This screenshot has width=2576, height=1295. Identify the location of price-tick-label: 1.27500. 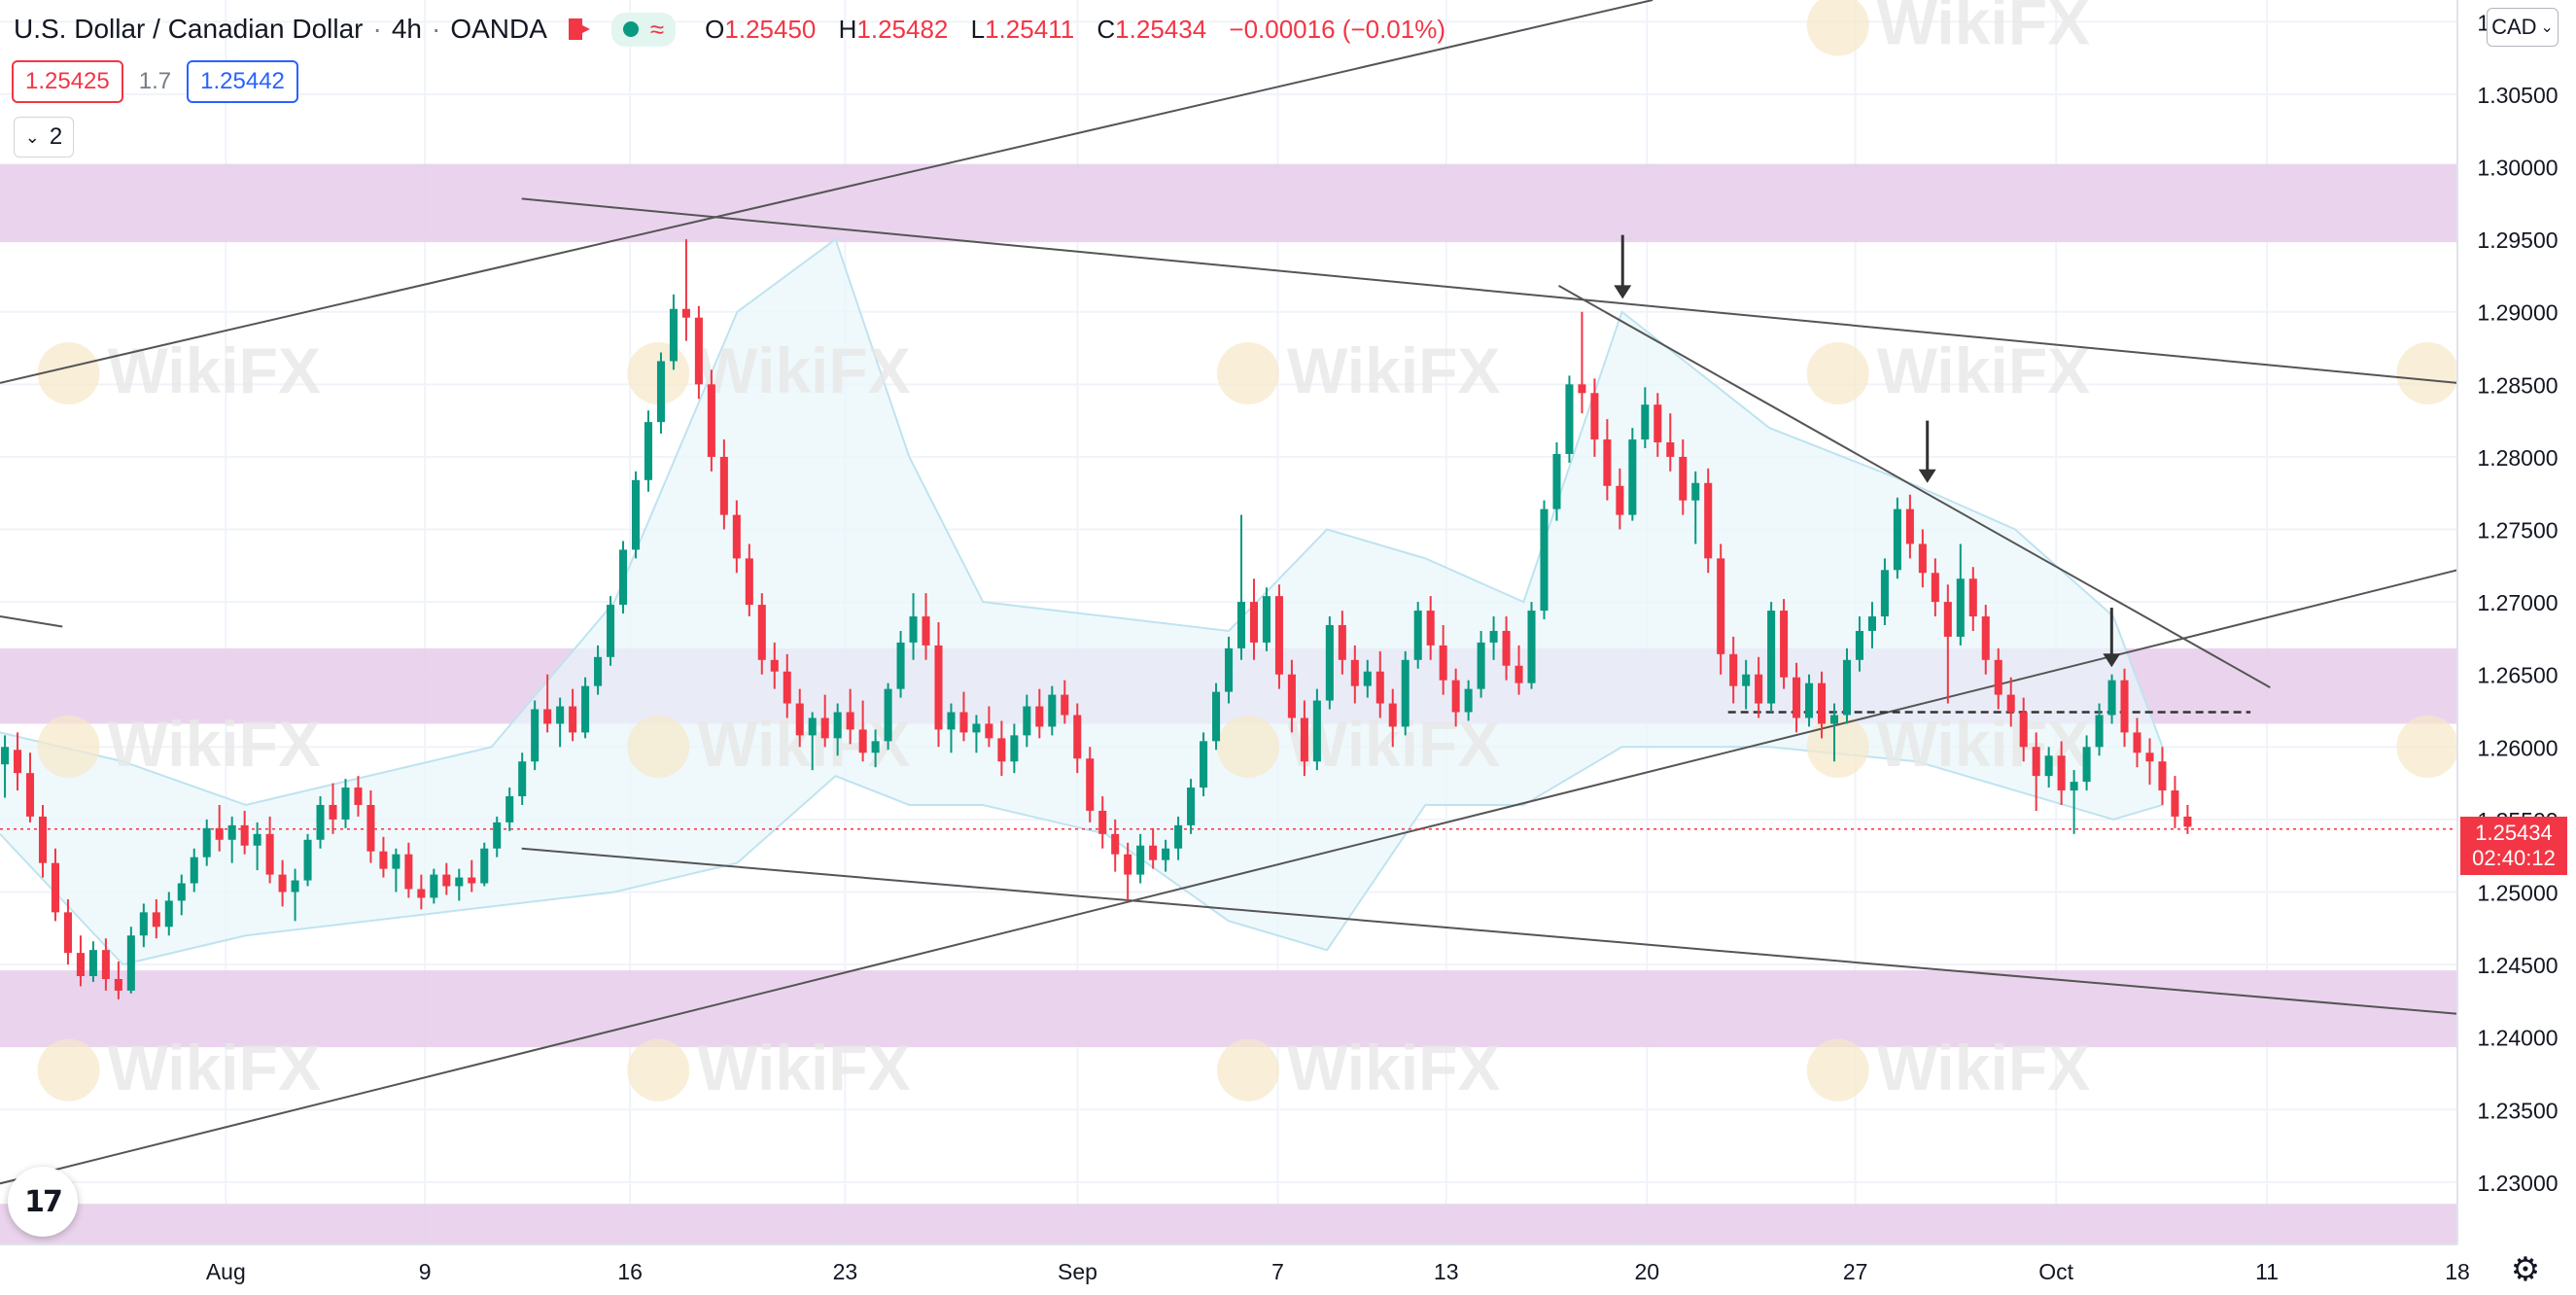
(2517, 530).